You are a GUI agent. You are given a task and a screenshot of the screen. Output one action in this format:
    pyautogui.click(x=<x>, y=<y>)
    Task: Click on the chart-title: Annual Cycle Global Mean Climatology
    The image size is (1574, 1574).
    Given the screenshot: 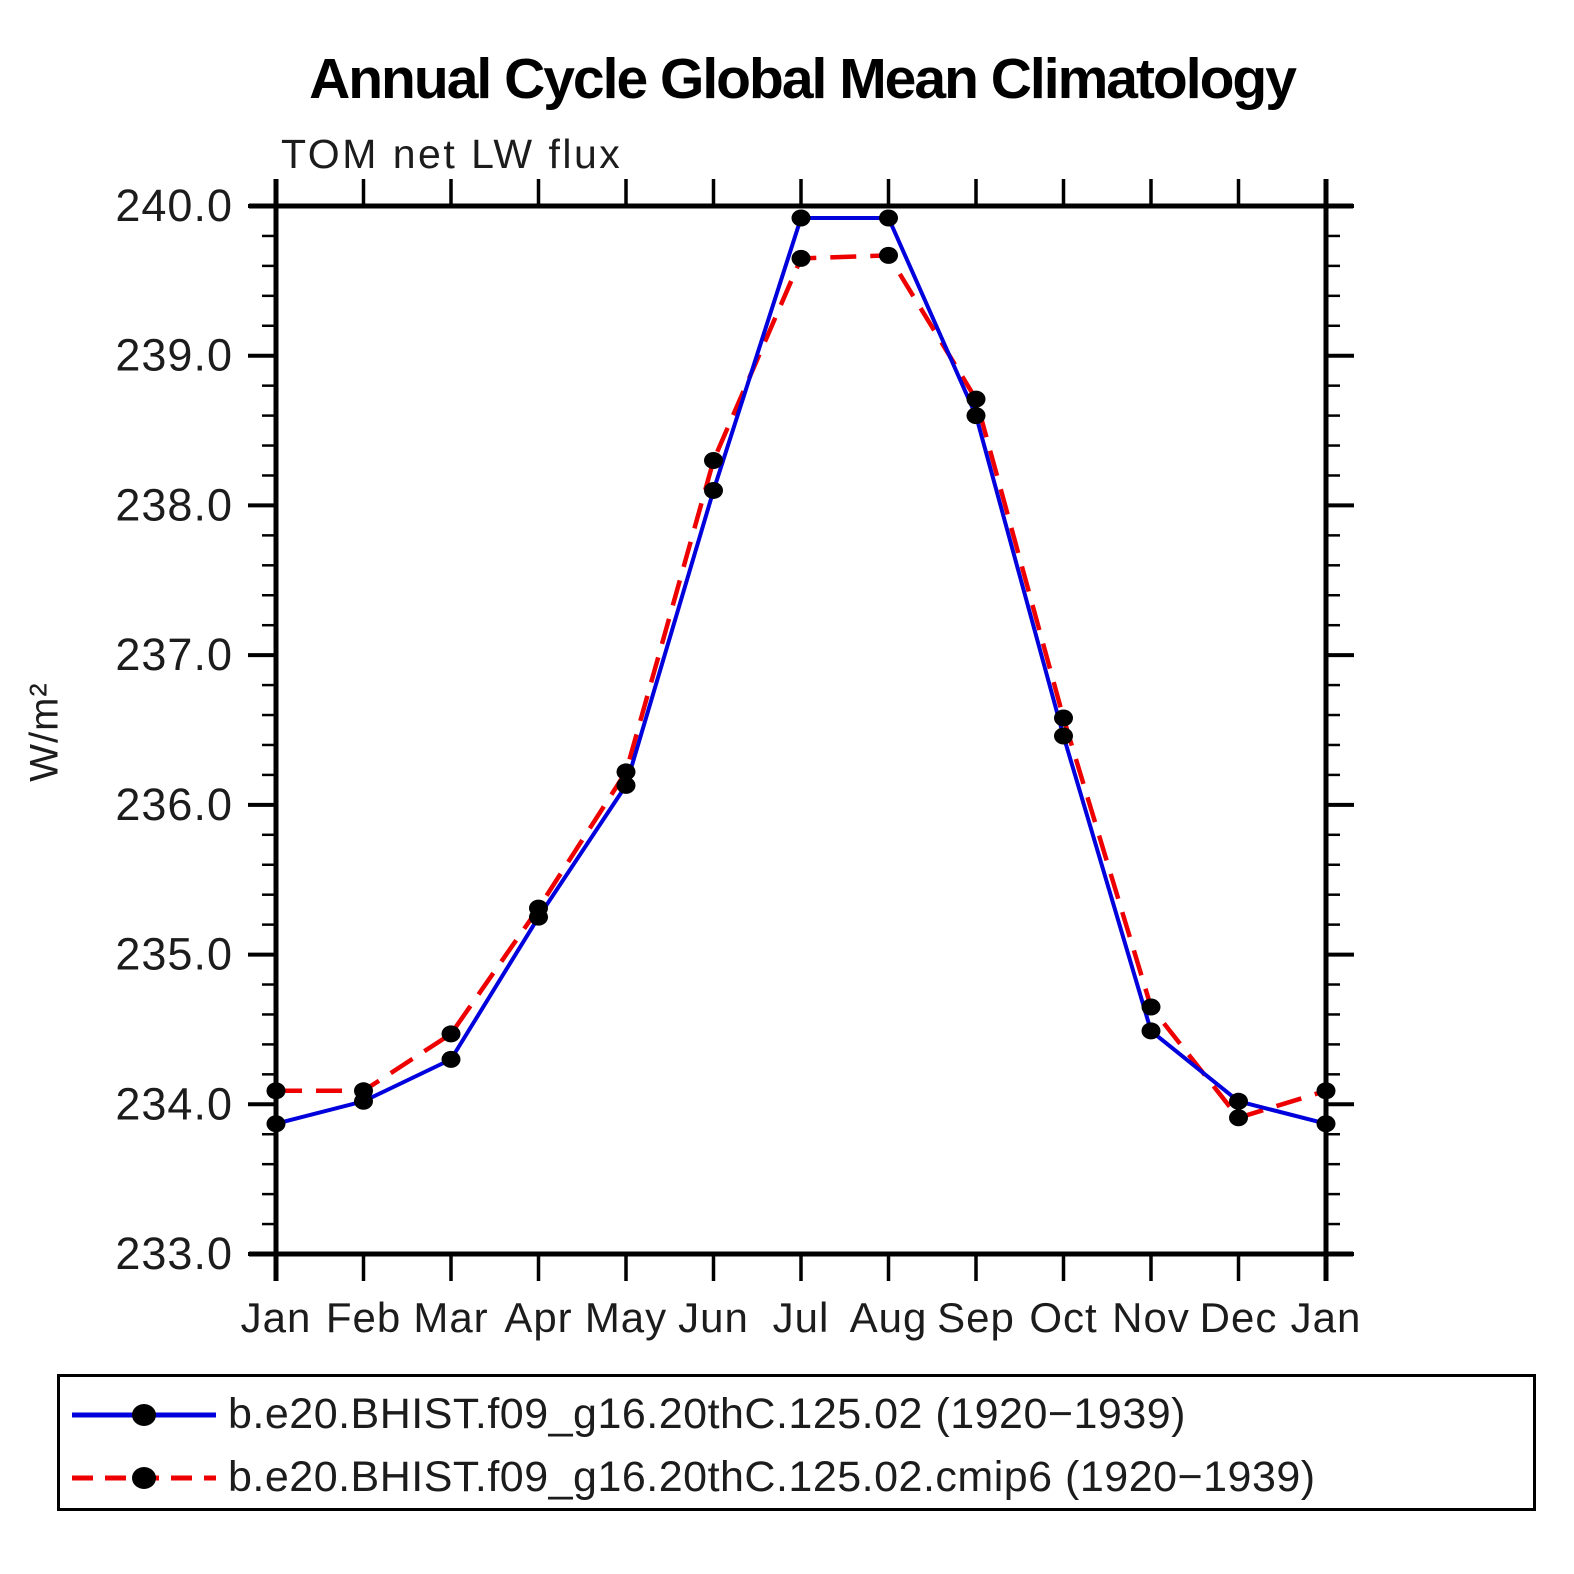 What is the action you would take?
    pyautogui.click(x=803, y=79)
    